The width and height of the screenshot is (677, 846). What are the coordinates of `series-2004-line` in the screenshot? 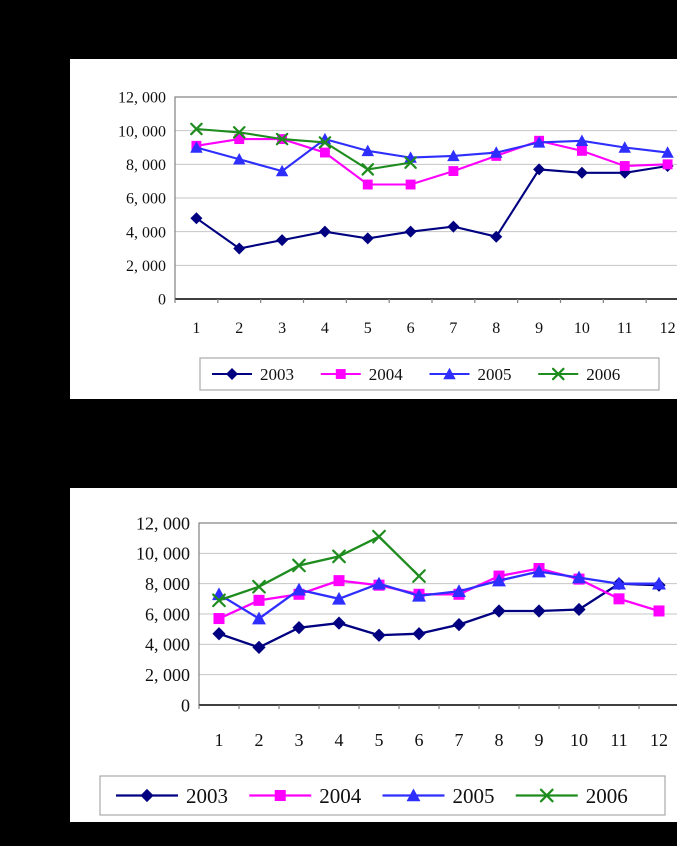 It's located at (432, 162).